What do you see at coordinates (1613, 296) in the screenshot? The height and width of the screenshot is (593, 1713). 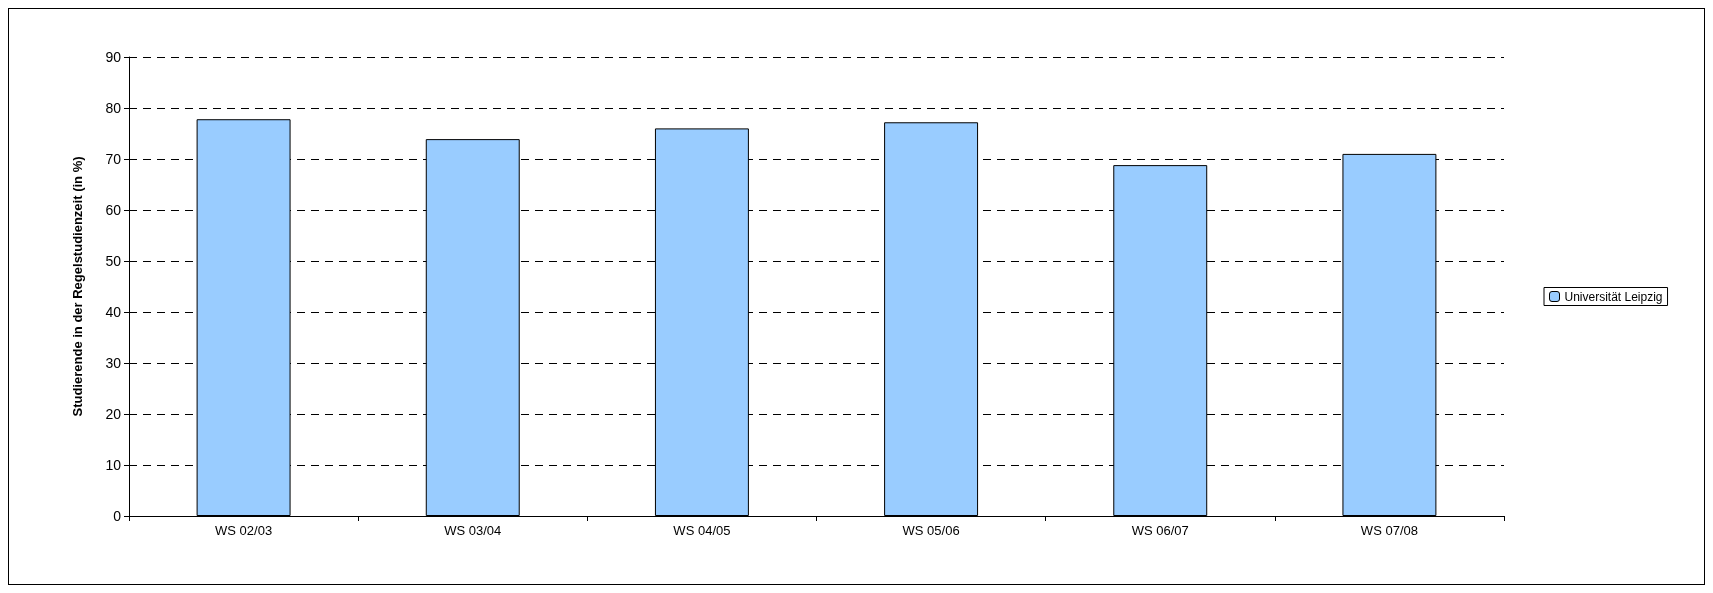 I see `legend-label: Universität Leipzig` at bounding box center [1613, 296].